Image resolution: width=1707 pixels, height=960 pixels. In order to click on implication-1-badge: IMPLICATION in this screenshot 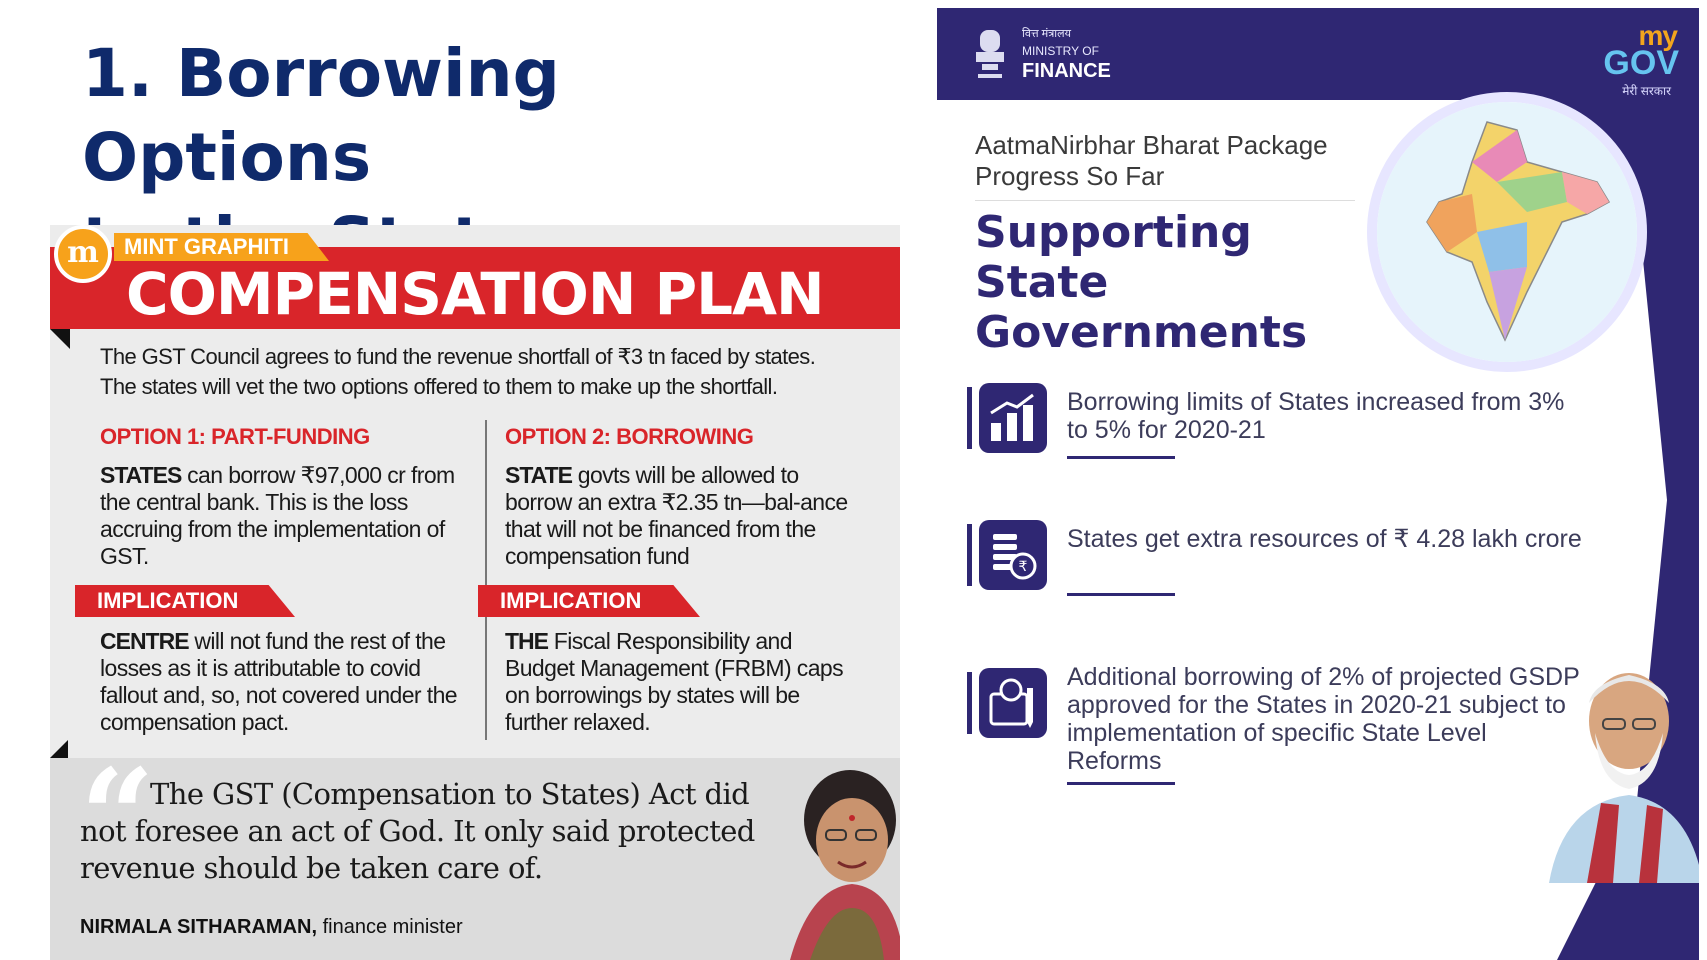, I will do `click(185, 601)`.